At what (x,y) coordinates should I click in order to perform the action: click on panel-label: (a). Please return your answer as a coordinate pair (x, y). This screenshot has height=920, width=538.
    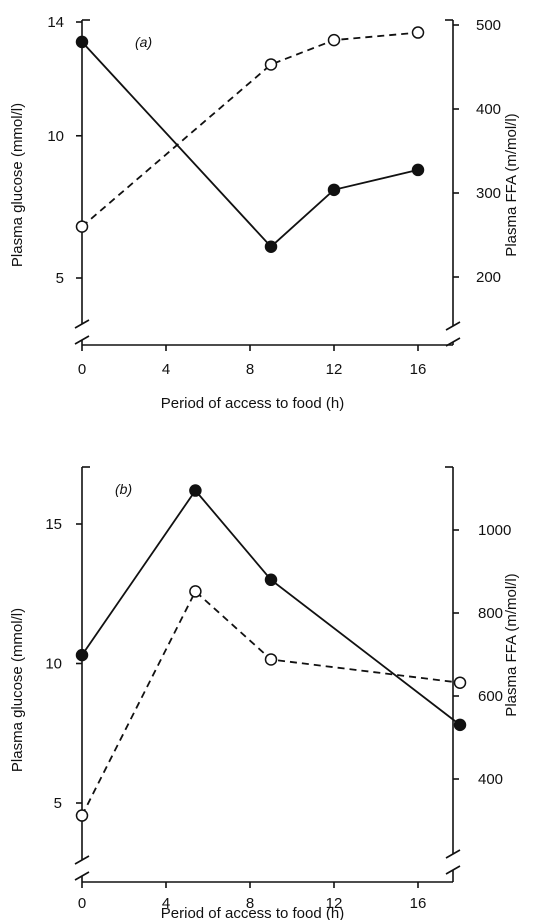
    Looking at the image, I should click on (143, 42).